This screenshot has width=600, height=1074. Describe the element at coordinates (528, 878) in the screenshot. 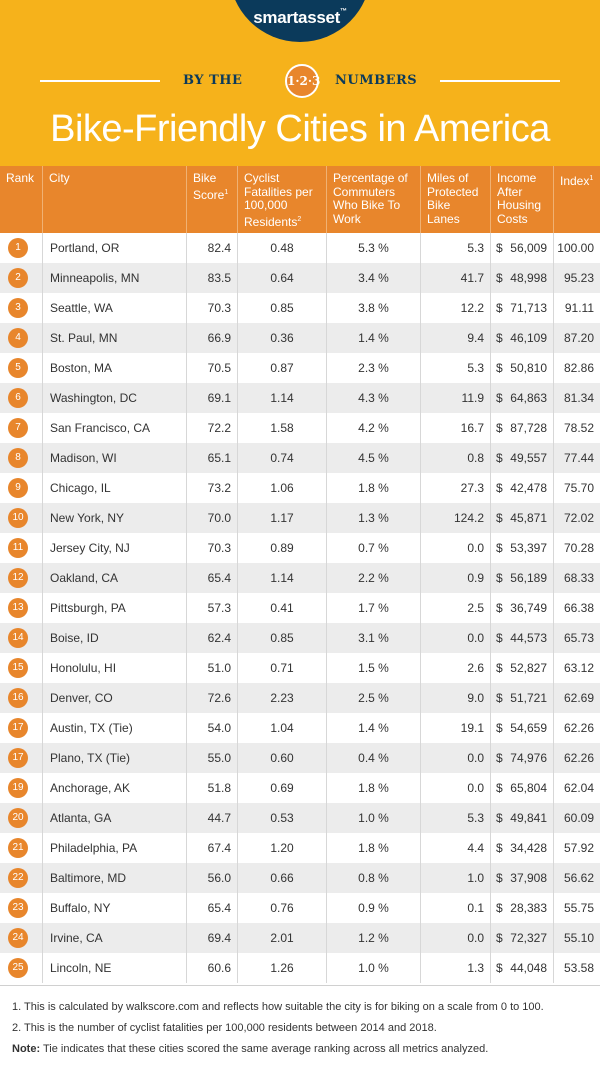

I see `income-amount: 37,908` at that location.